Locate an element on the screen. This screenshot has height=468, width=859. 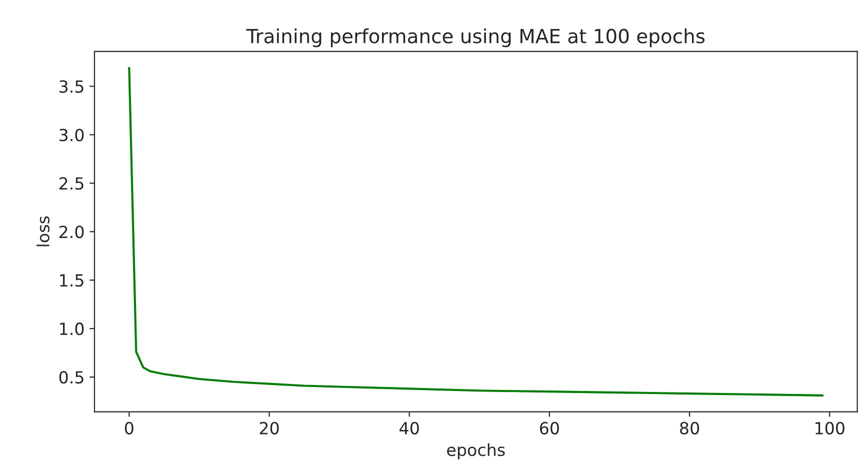
y-tick-label: 1.5 is located at coordinates (72, 280).